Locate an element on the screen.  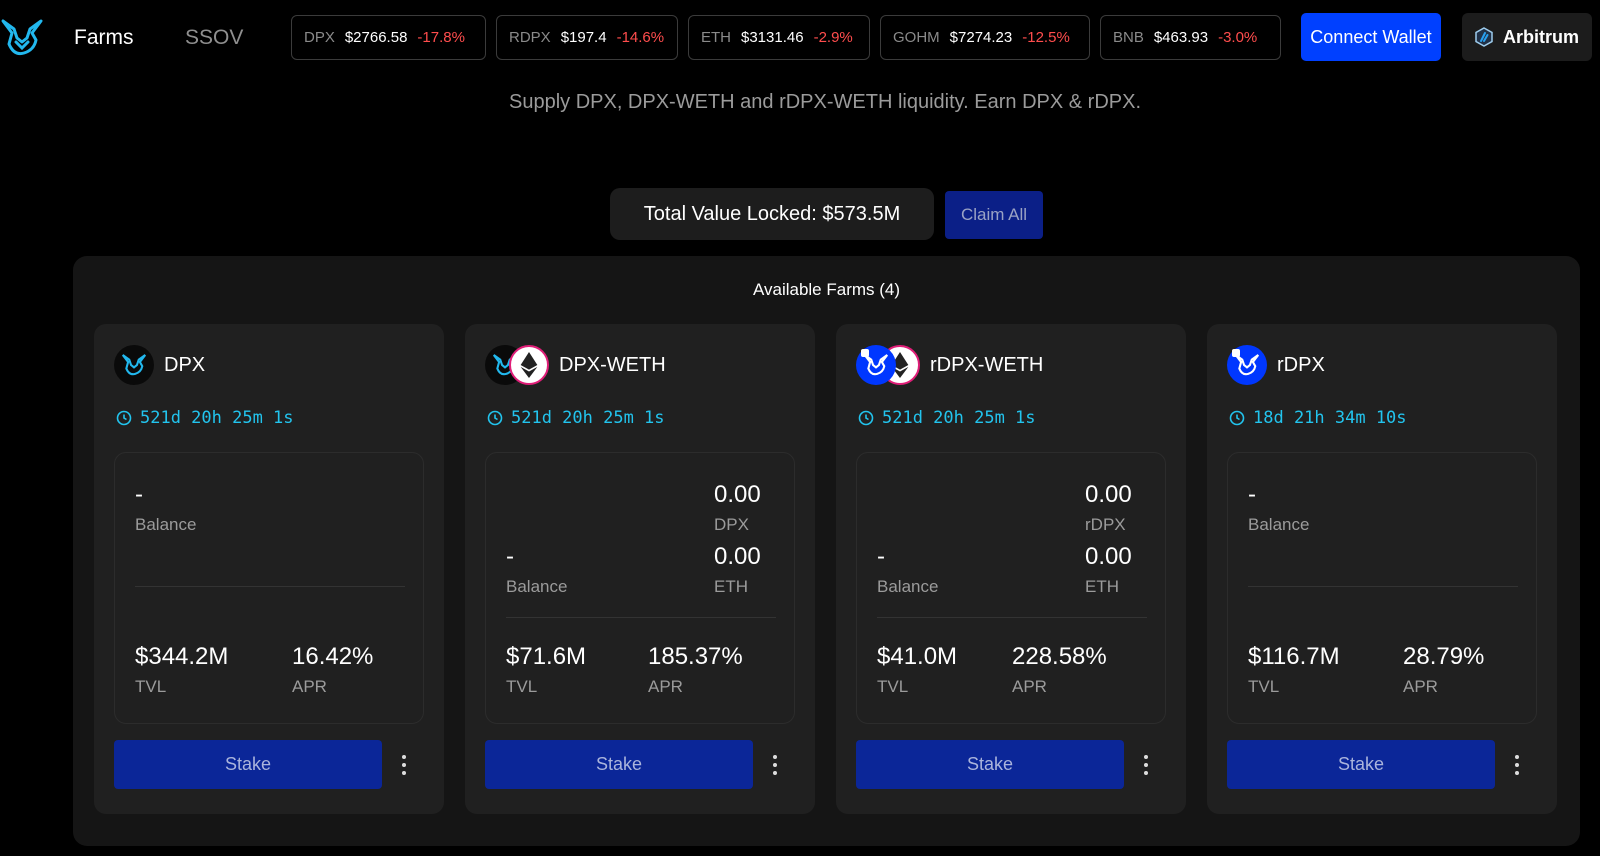
tvl-label: Total Value Locked: $573.5M is located at coordinates (772, 213).